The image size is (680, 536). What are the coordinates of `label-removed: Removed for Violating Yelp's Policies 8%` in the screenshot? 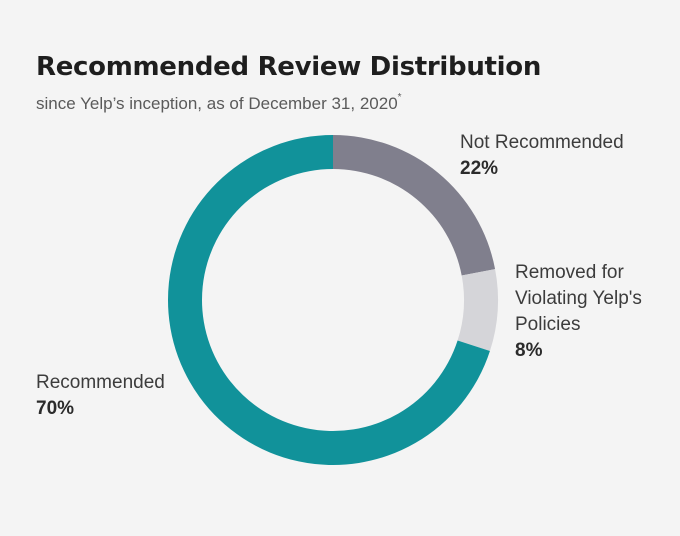 It's located at (595, 312).